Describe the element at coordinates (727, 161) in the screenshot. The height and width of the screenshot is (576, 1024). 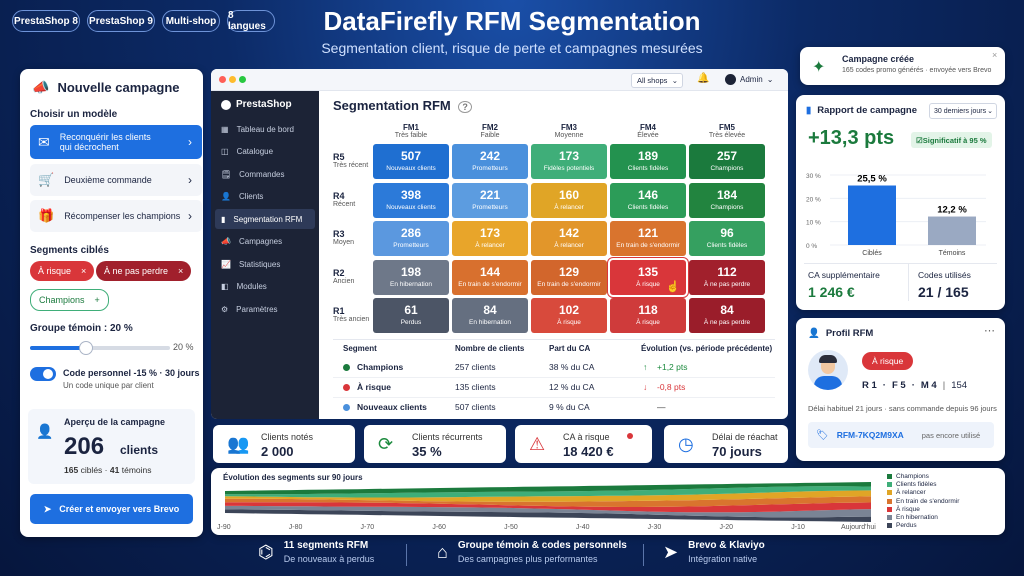
I see `rfm-cell: 257 Champions` at that location.